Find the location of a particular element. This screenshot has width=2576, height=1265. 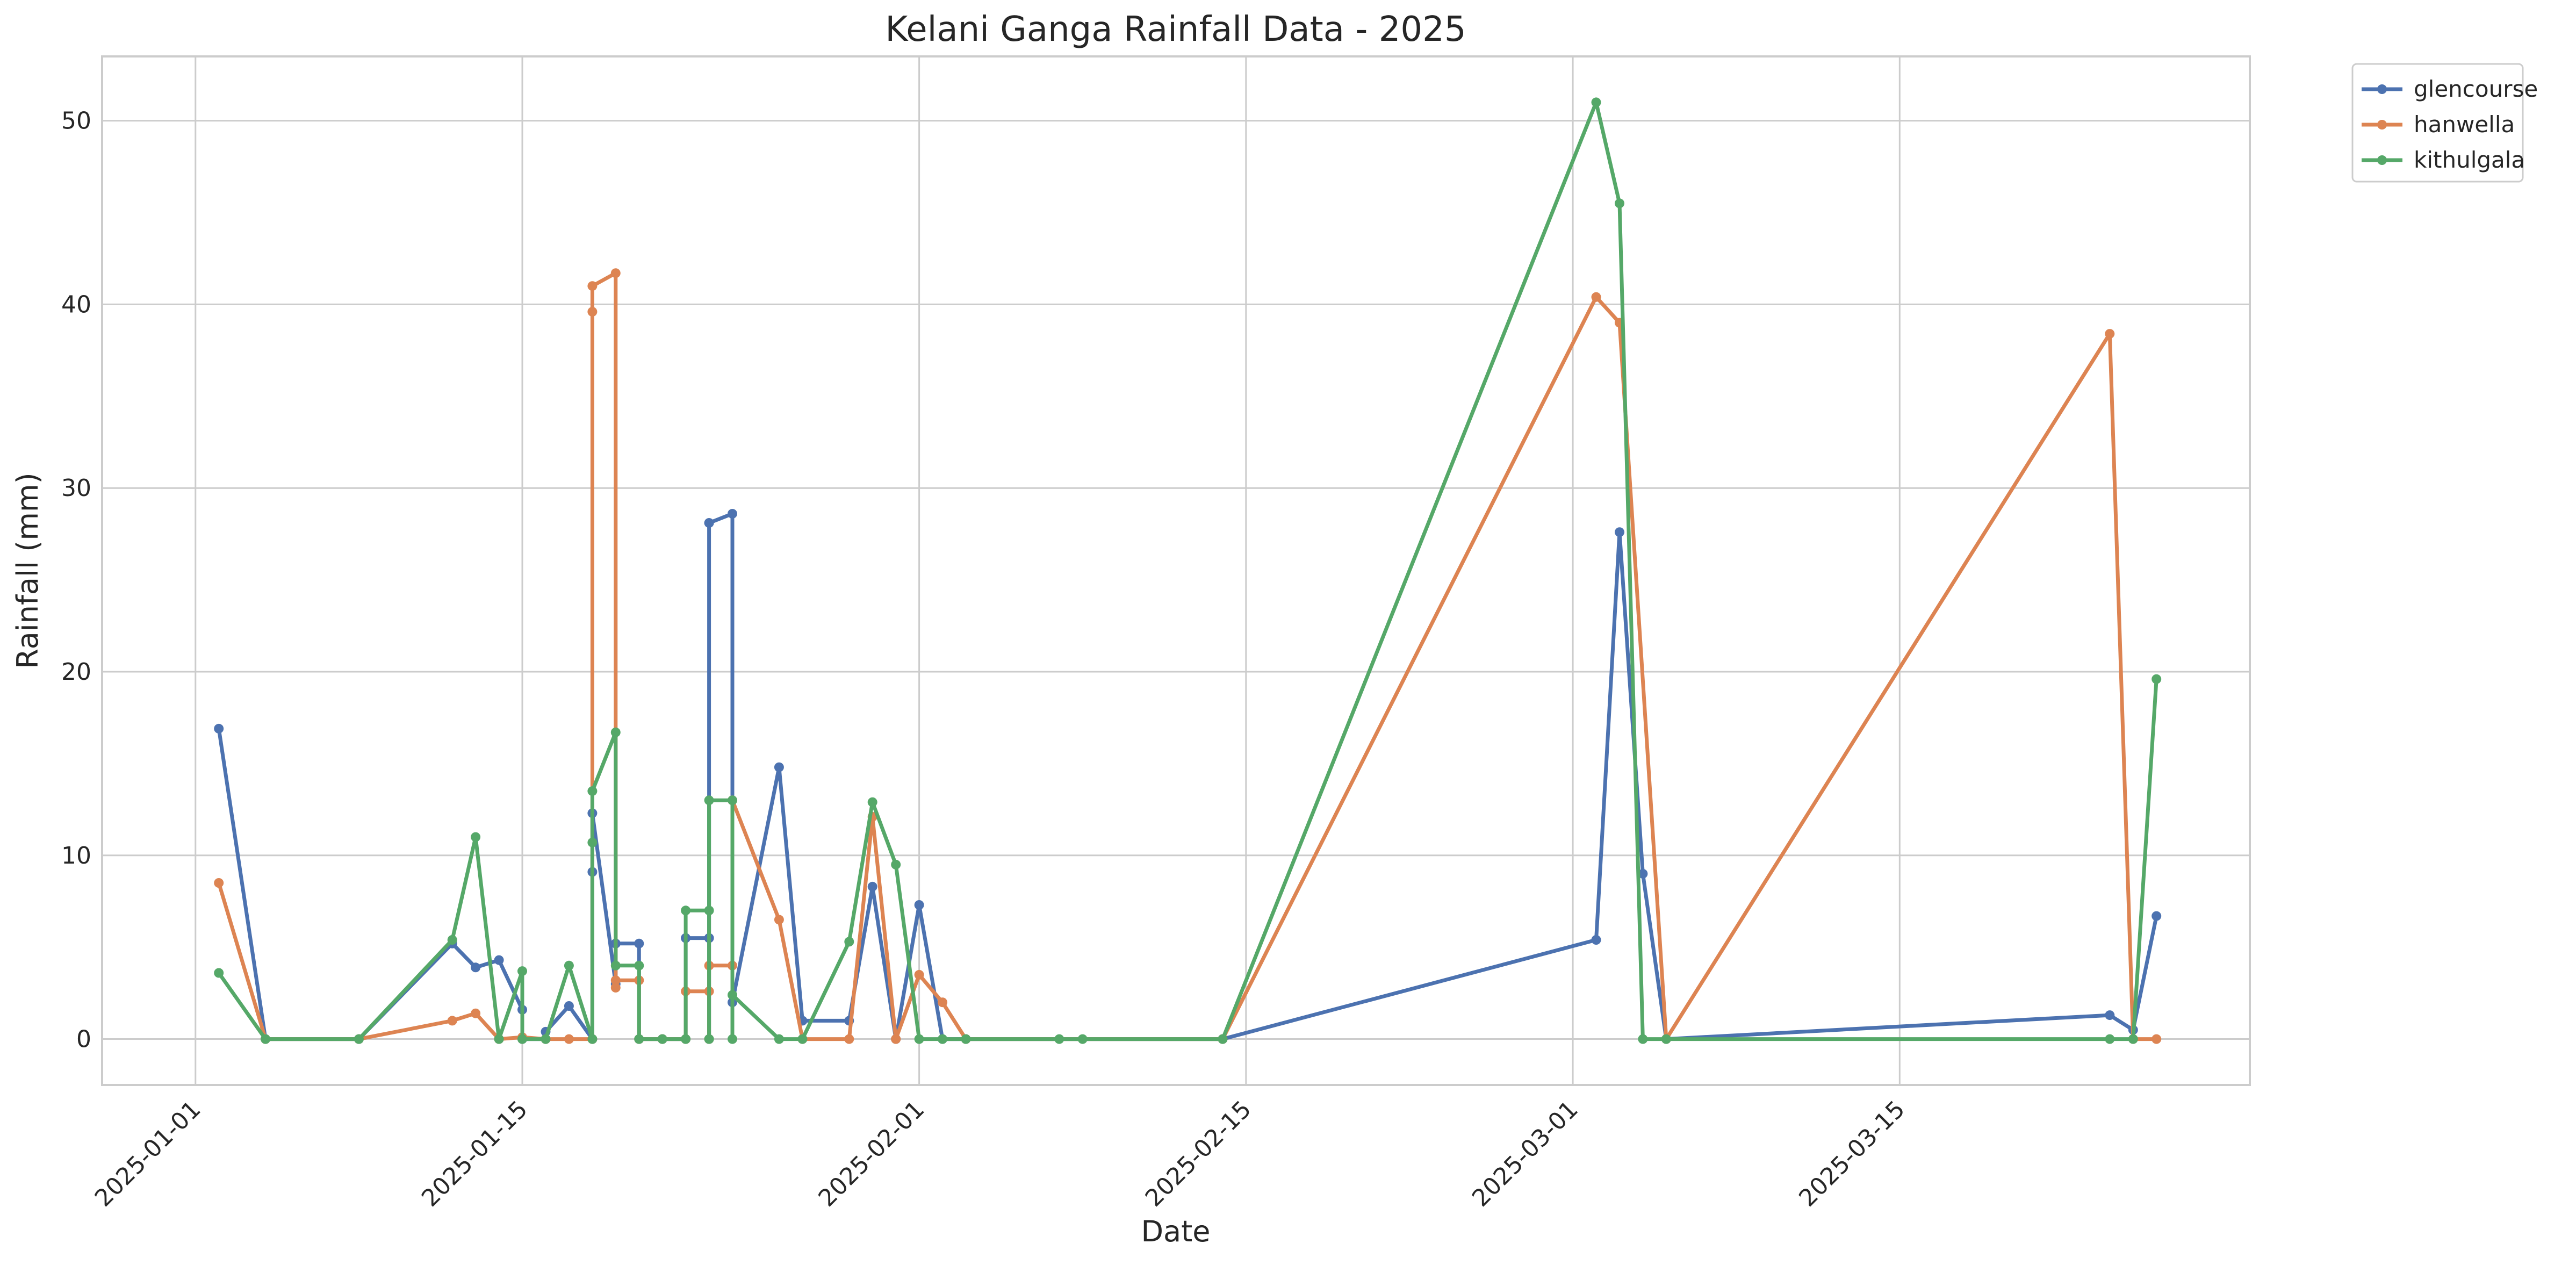

legend-label: kithulgala is located at coordinates (2470, 160).